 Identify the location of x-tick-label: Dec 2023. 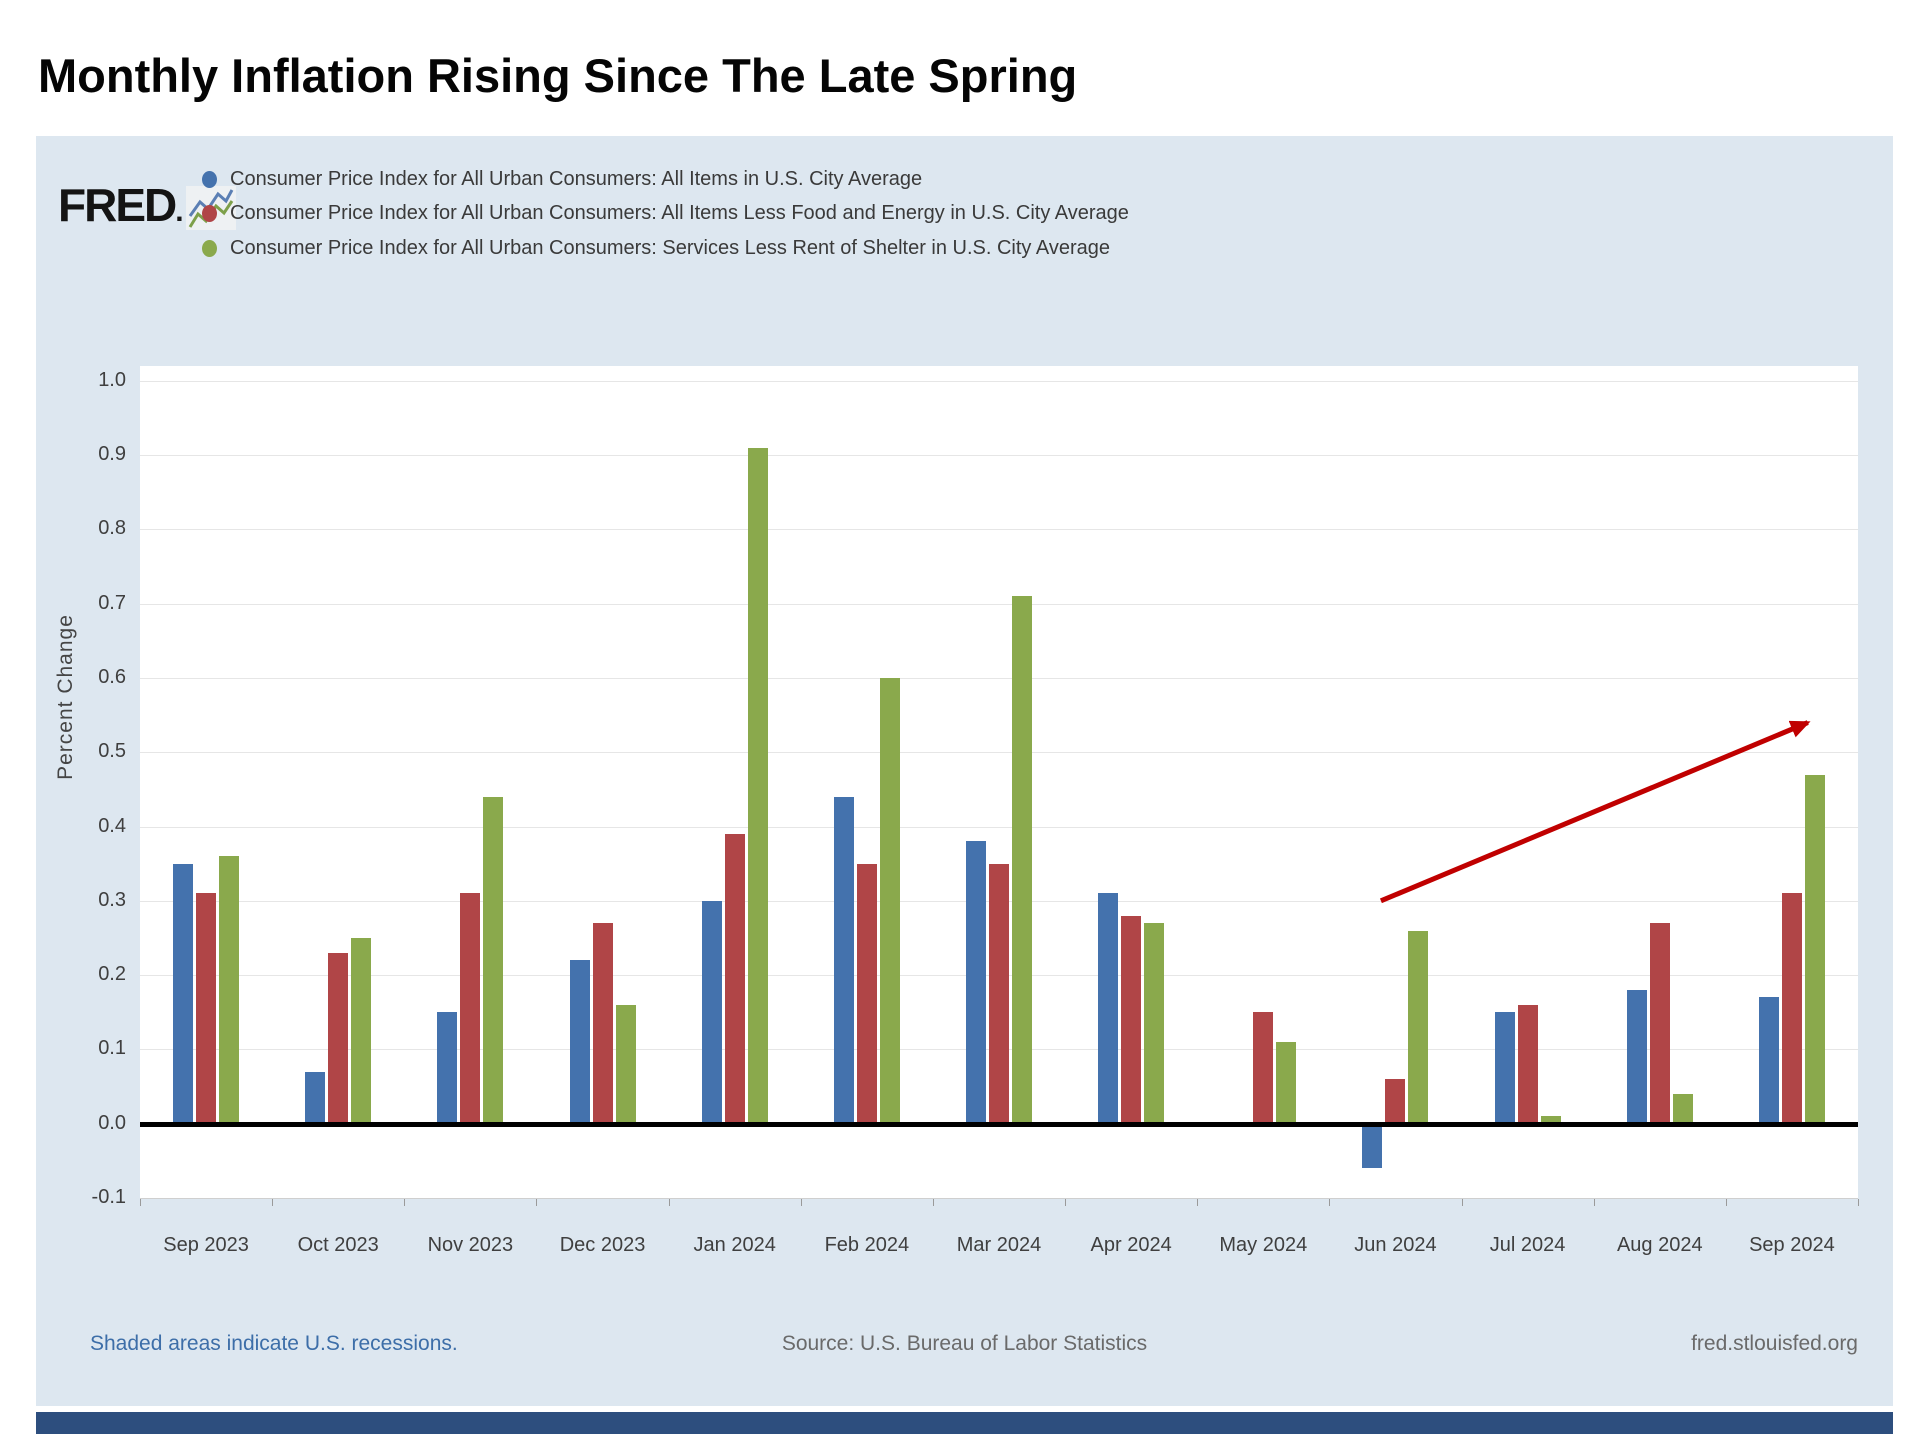
(602, 1245).